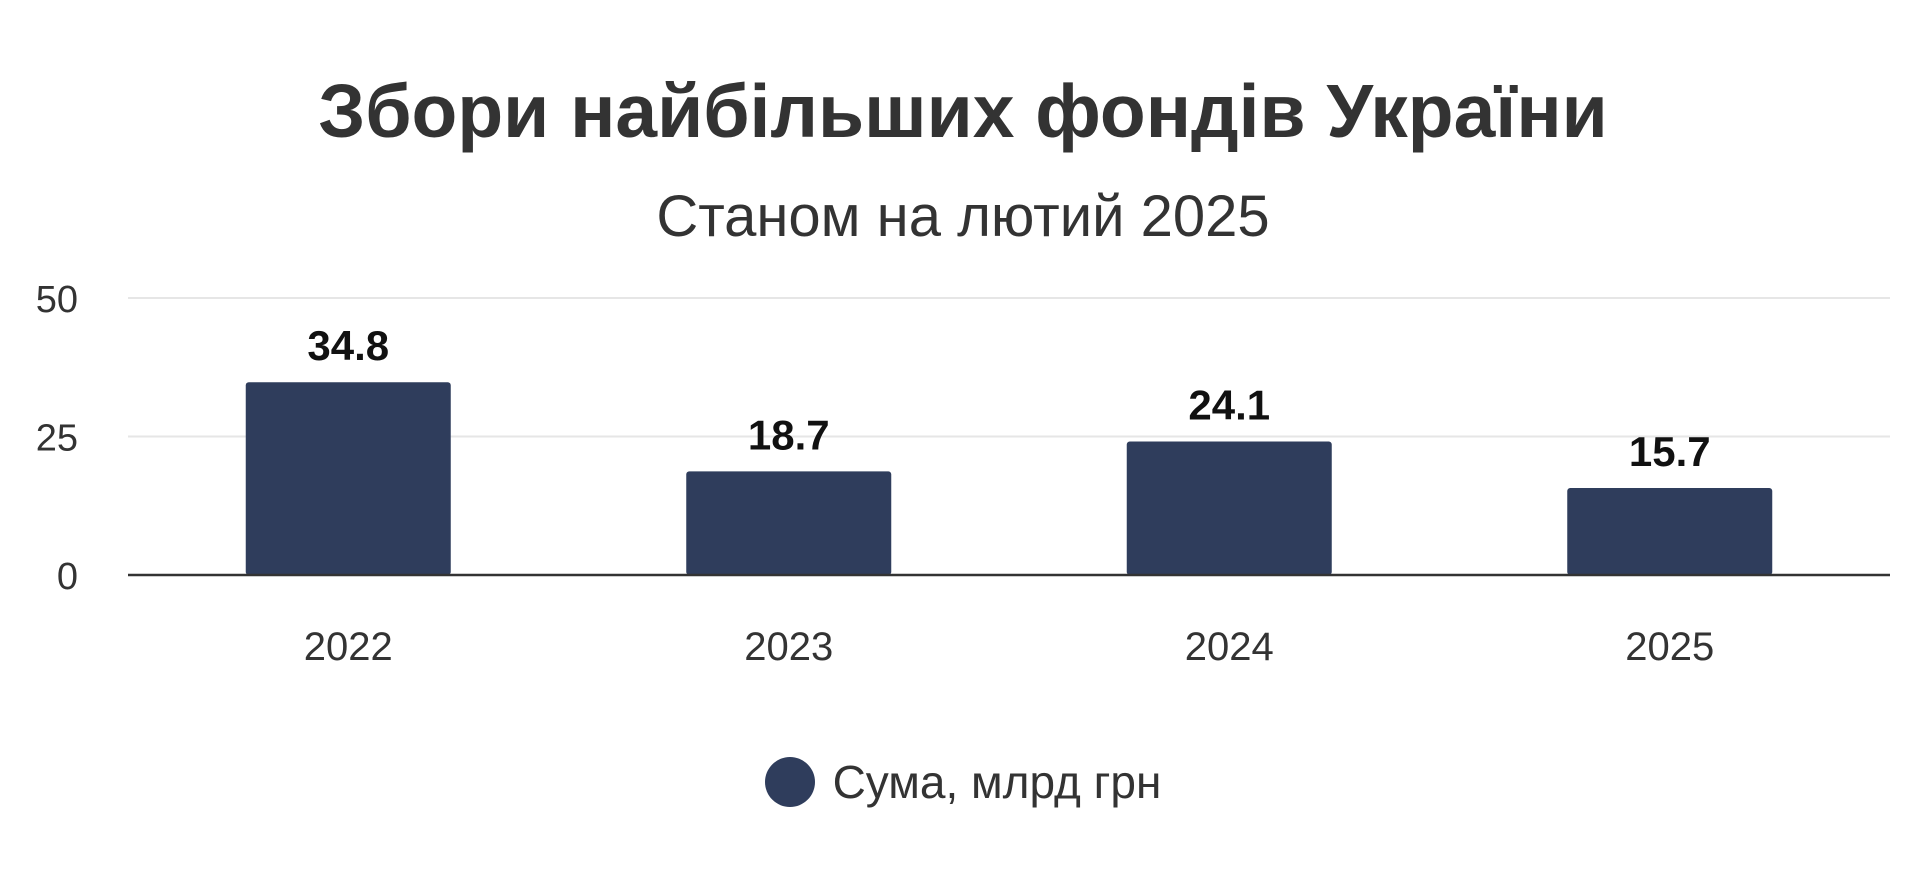  What do you see at coordinates (348, 647) in the screenshot?
I see `x-tick-label: 2022` at bounding box center [348, 647].